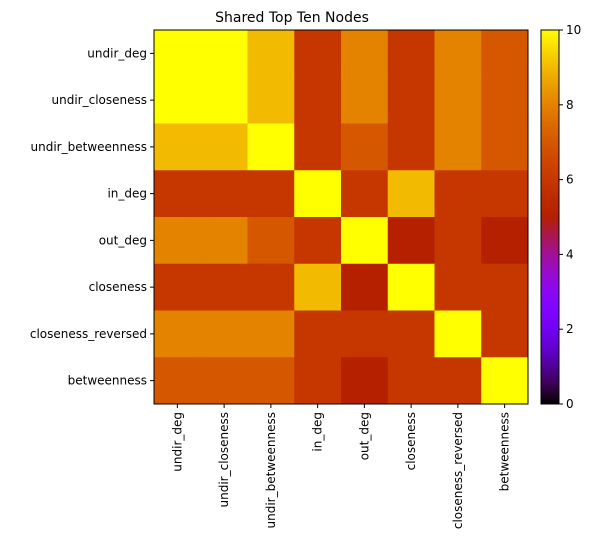 This screenshot has height=554, width=605. What do you see at coordinates (318, 432) in the screenshot?
I see `x-tick-label: in_deg` at bounding box center [318, 432].